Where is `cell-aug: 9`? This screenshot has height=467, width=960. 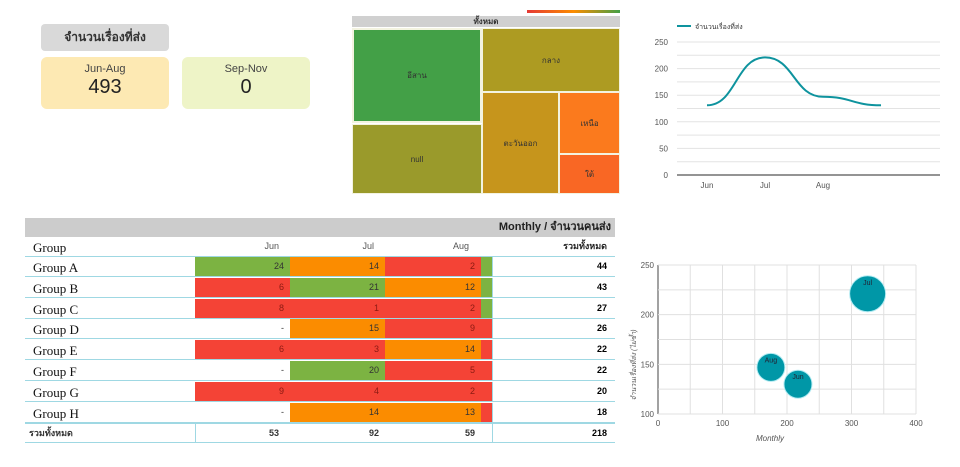 cell-aug: 9 is located at coordinates (433, 329).